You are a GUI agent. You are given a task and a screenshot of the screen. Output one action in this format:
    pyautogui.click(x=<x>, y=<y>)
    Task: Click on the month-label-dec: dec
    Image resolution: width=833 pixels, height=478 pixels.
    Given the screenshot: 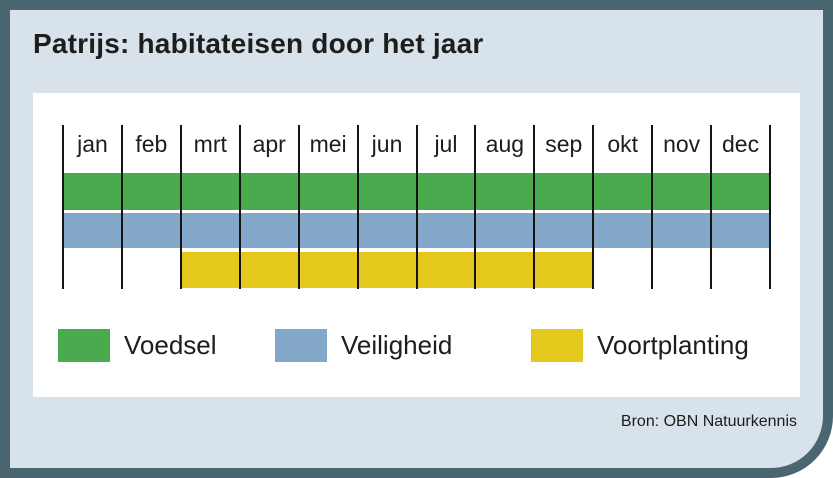 What is the action you would take?
    pyautogui.click(x=740, y=143)
    